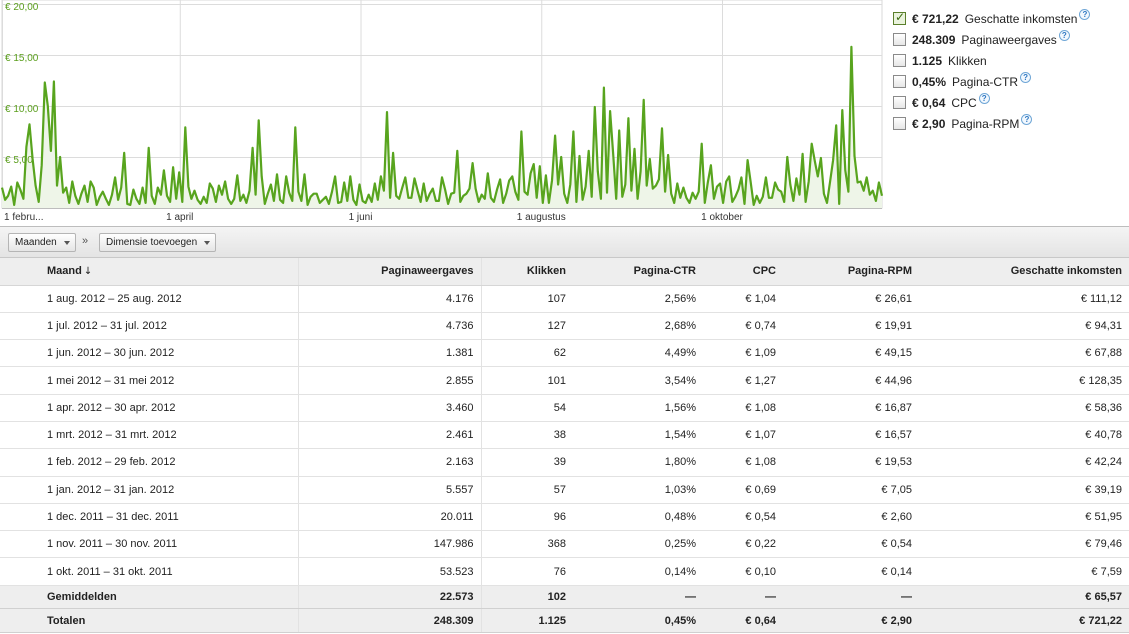  I want to click on table-cell: € 40,78, so click(1024, 435).